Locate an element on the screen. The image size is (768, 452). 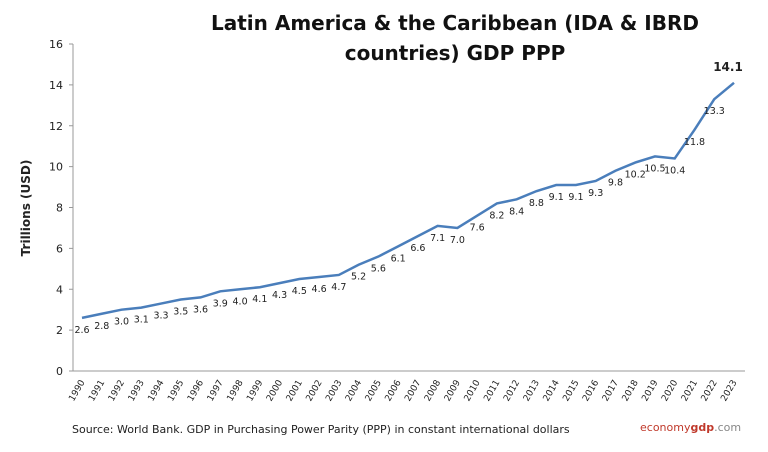
x-tick-label: 1993 is located at coordinates (137, 391).